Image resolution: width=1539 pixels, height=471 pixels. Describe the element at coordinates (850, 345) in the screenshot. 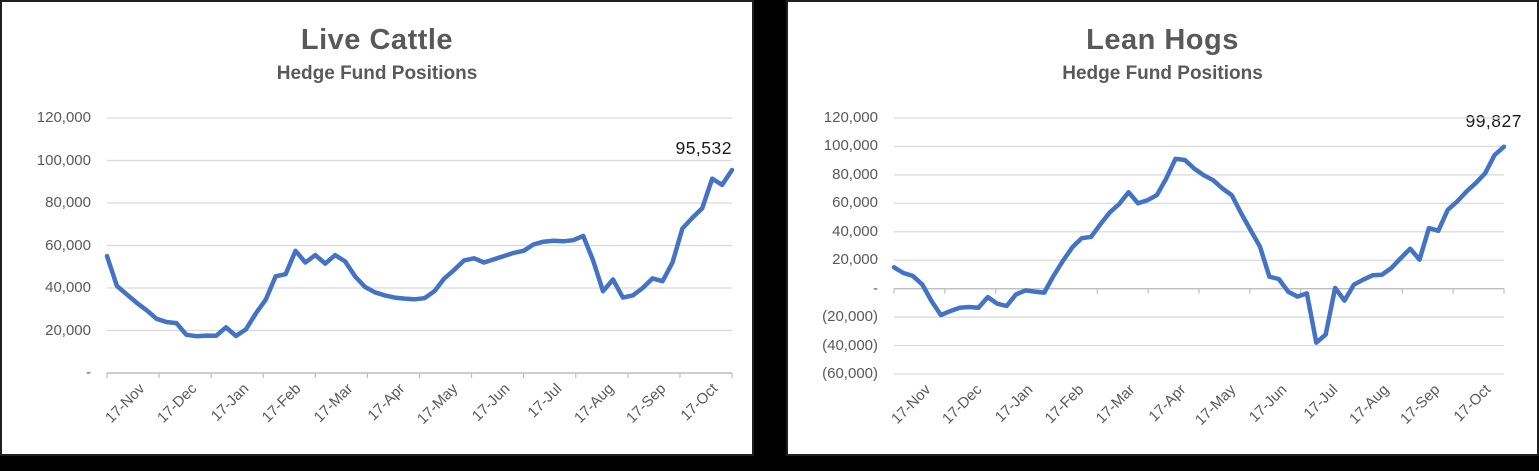

I see `y-axis-tick-label: (40,000)` at that location.